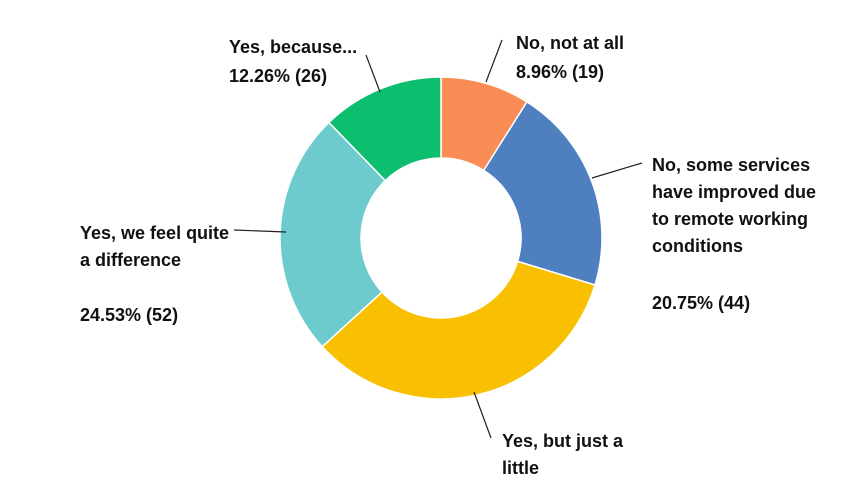  I want to click on label-yes-quite-a-difference: Yes, we feel quite a difference, so click(155, 246).